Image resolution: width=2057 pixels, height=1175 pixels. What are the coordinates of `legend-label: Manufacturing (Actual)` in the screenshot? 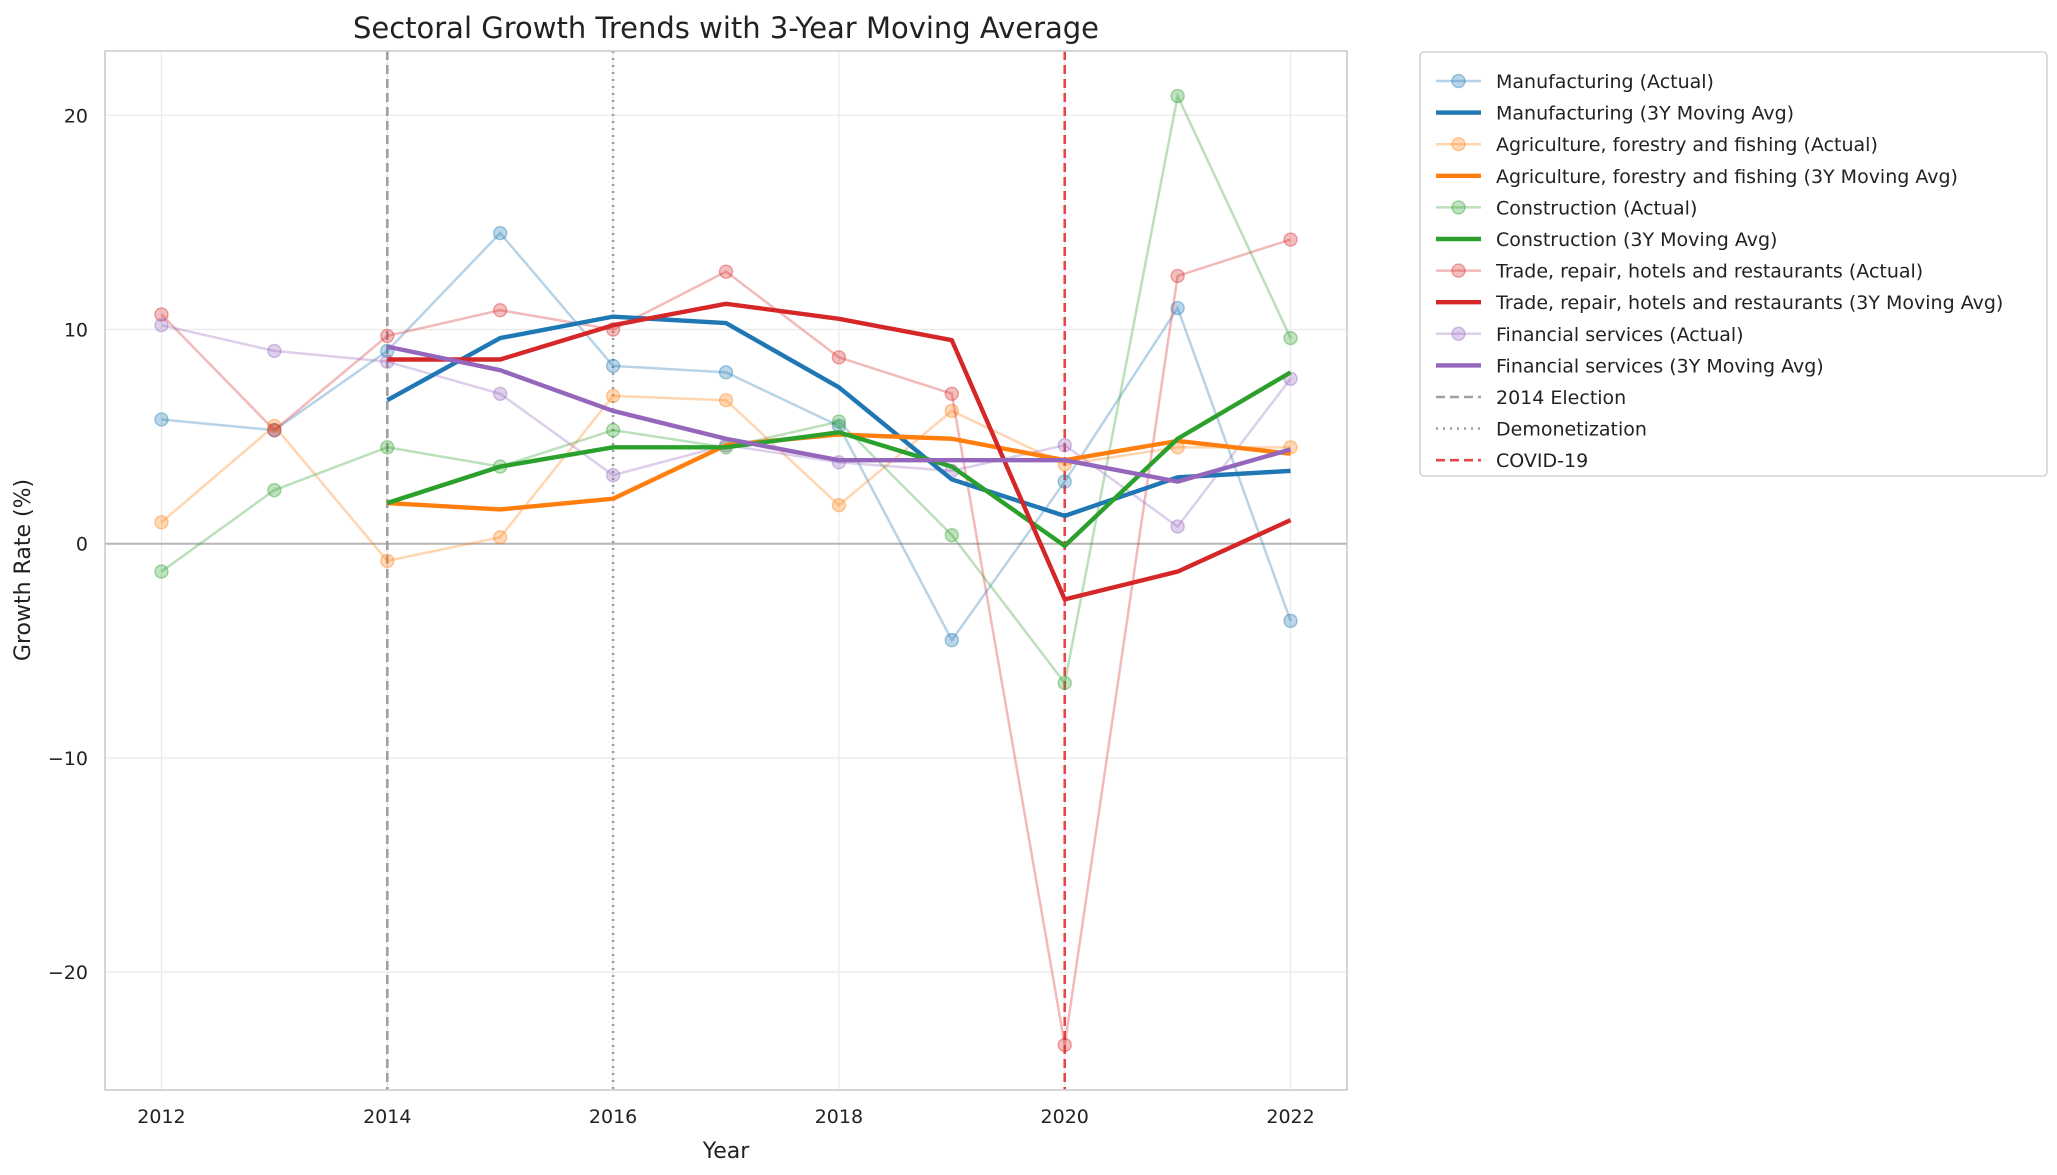 It's located at (1605, 82).